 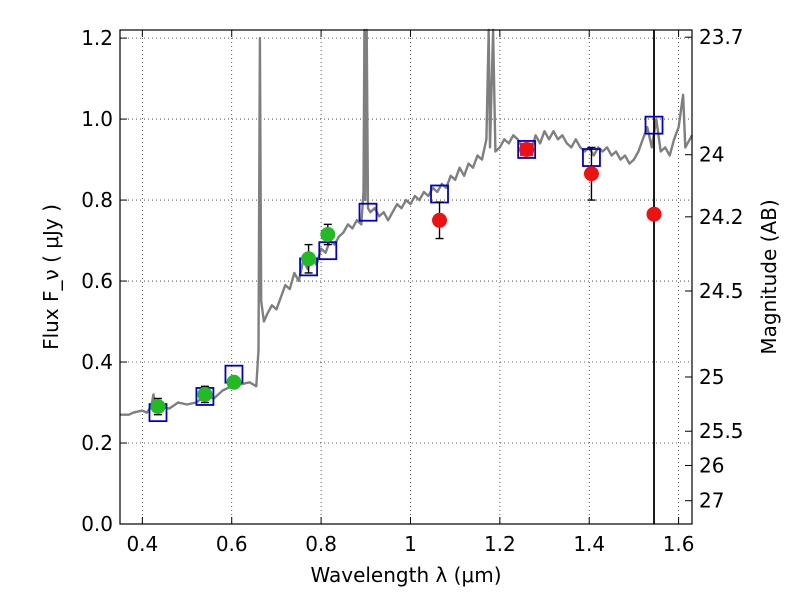 What do you see at coordinates (97, 524) in the screenshot?
I see `y-tick-label: 0.0` at bounding box center [97, 524].